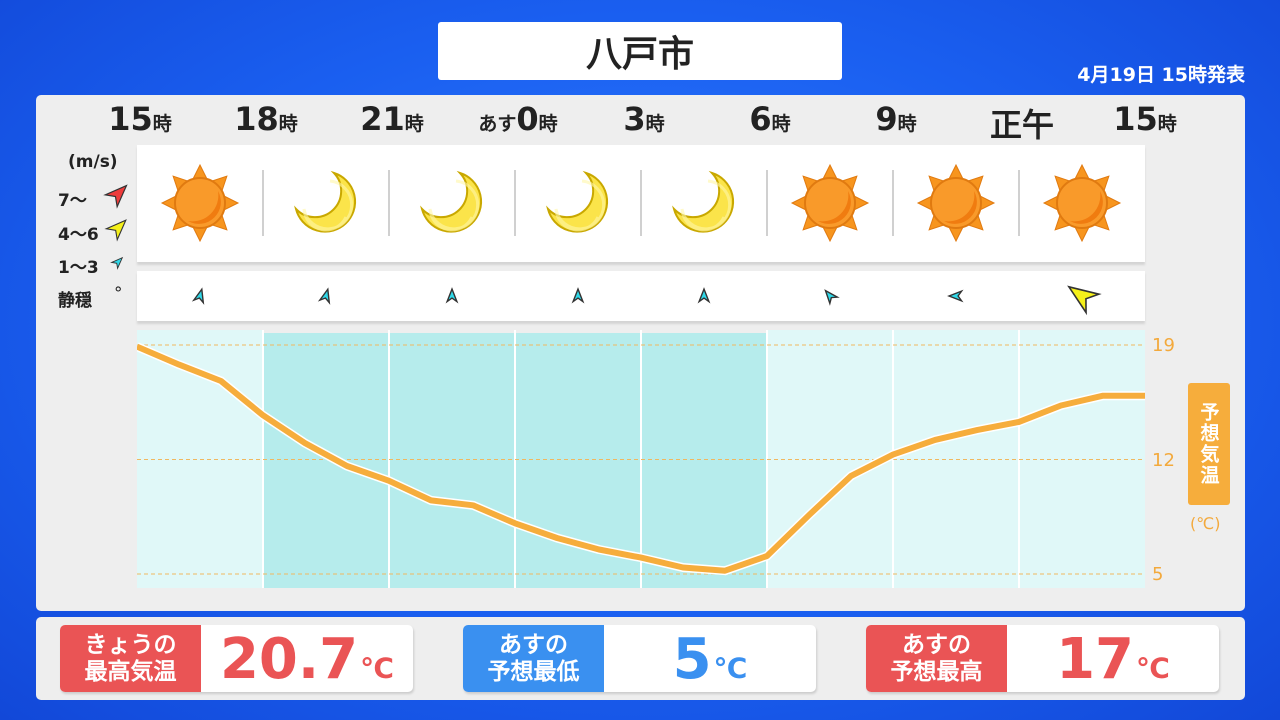 The height and width of the screenshot is (720, 1280). Describe the element at coordinates (936, 658) in the screenshot. I see `summary-label: あすの 予想最高` at that location.